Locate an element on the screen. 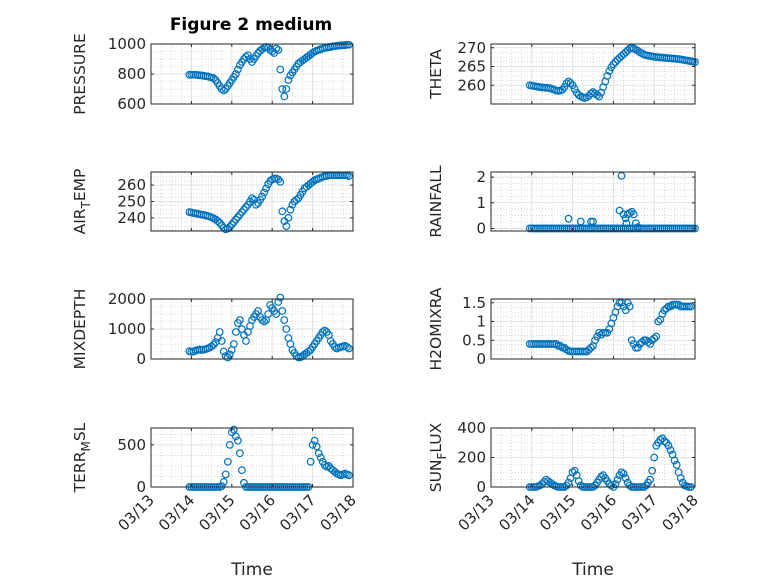 The image size is (778, 583). plot-area is located at coordinates (252, 457).